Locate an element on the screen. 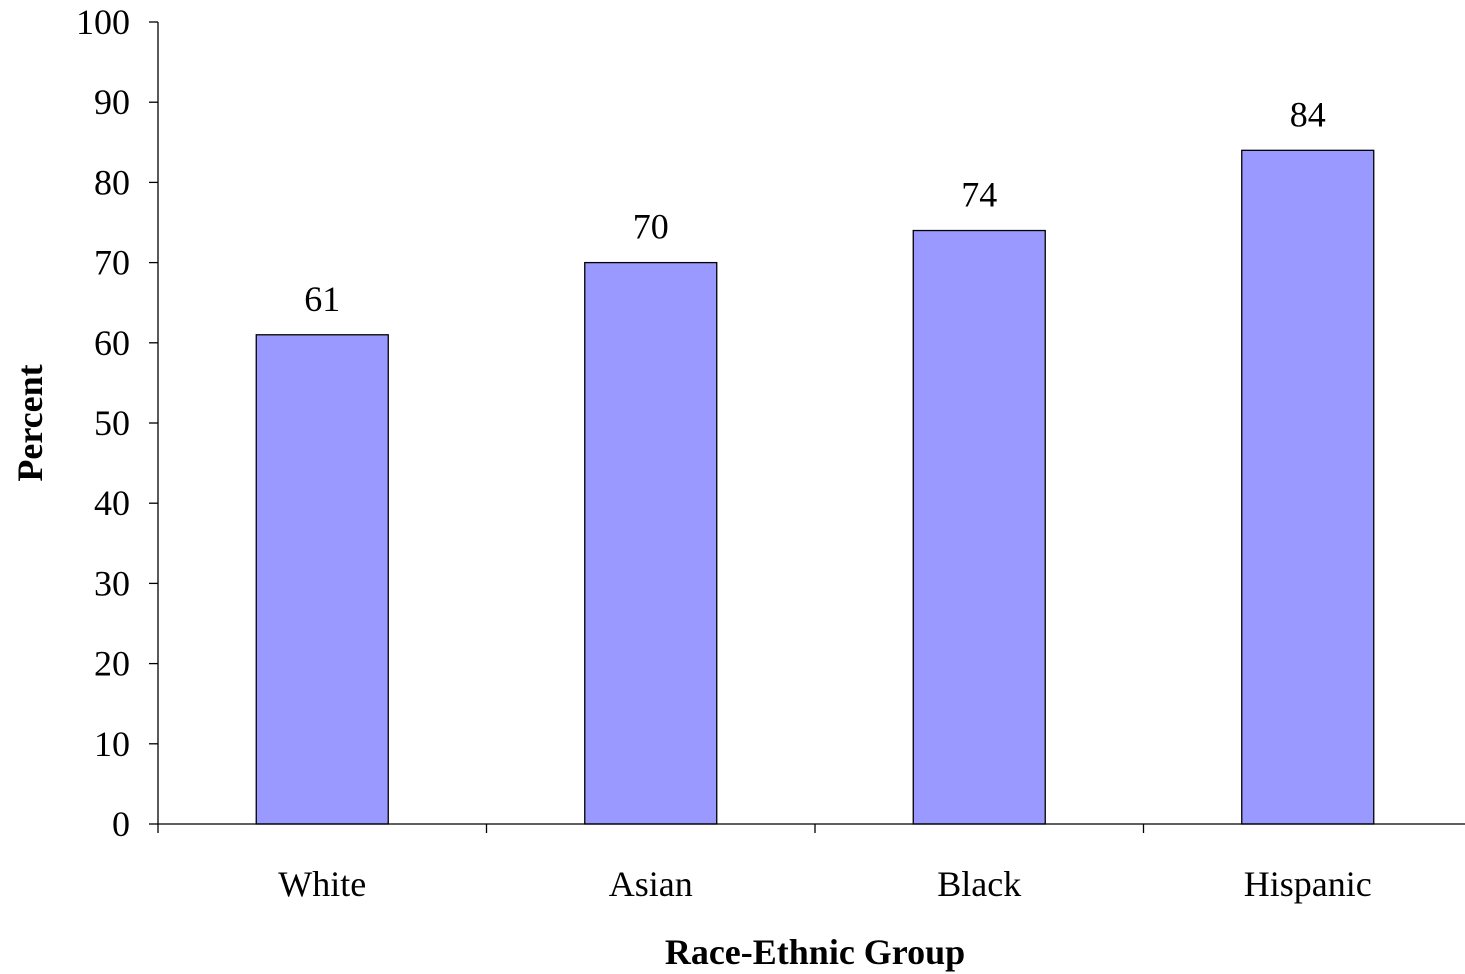 Image resolution: width=1465 pixels, height=974 pixels. y-axis-ticks: 0 10 20 30 40 50 60 70 80 90 100 is located at coordinates (117, 423).